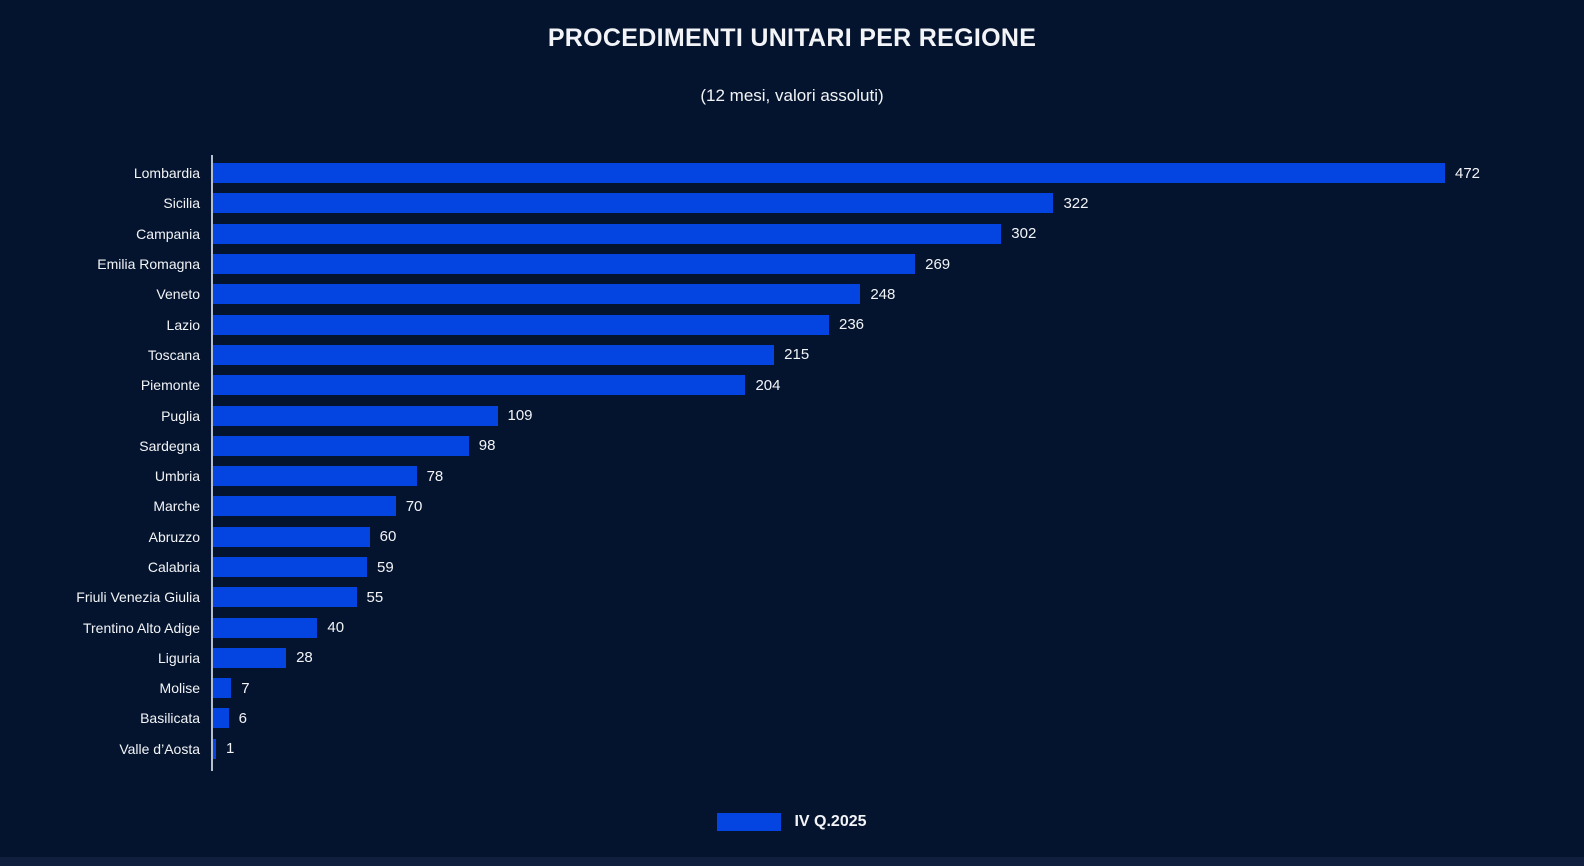 The image size is (1584, 866). What do you see at coordinates (898, 415) in the screenshot?
I see `bar-track: 109` at bounding box center [898, 415].